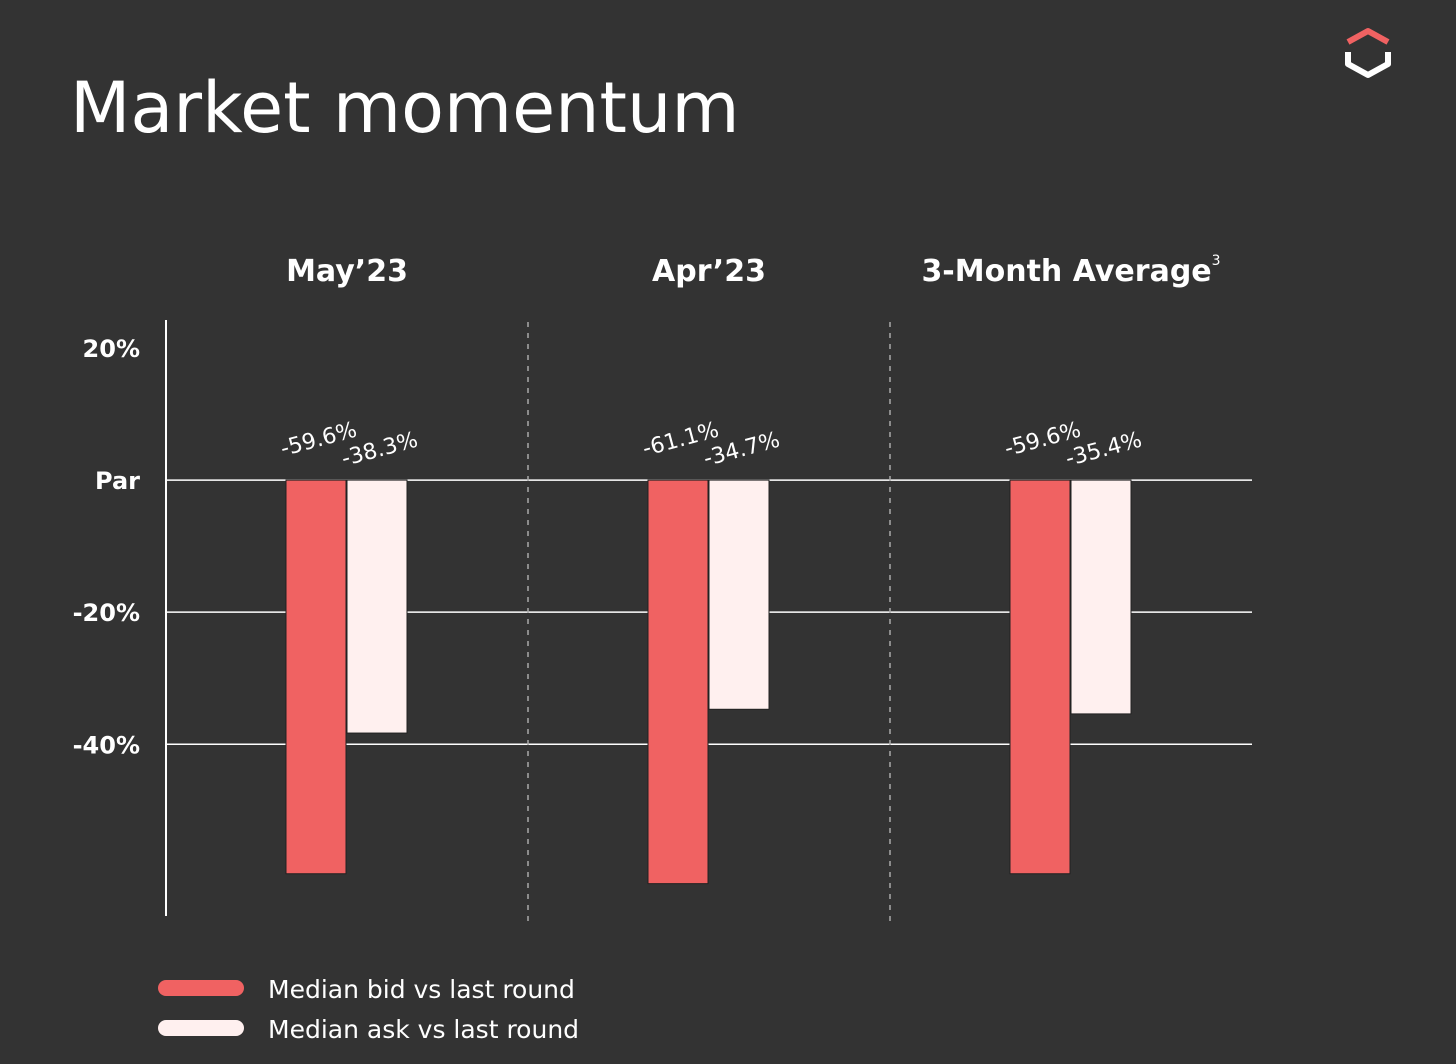 Image resolution: width=1456 pixels, height=1064 pixels. What do you see at coordinates (117, 481) in the screenshot?
I see `y-tick-label: Par` at bounding box center [117, 481].